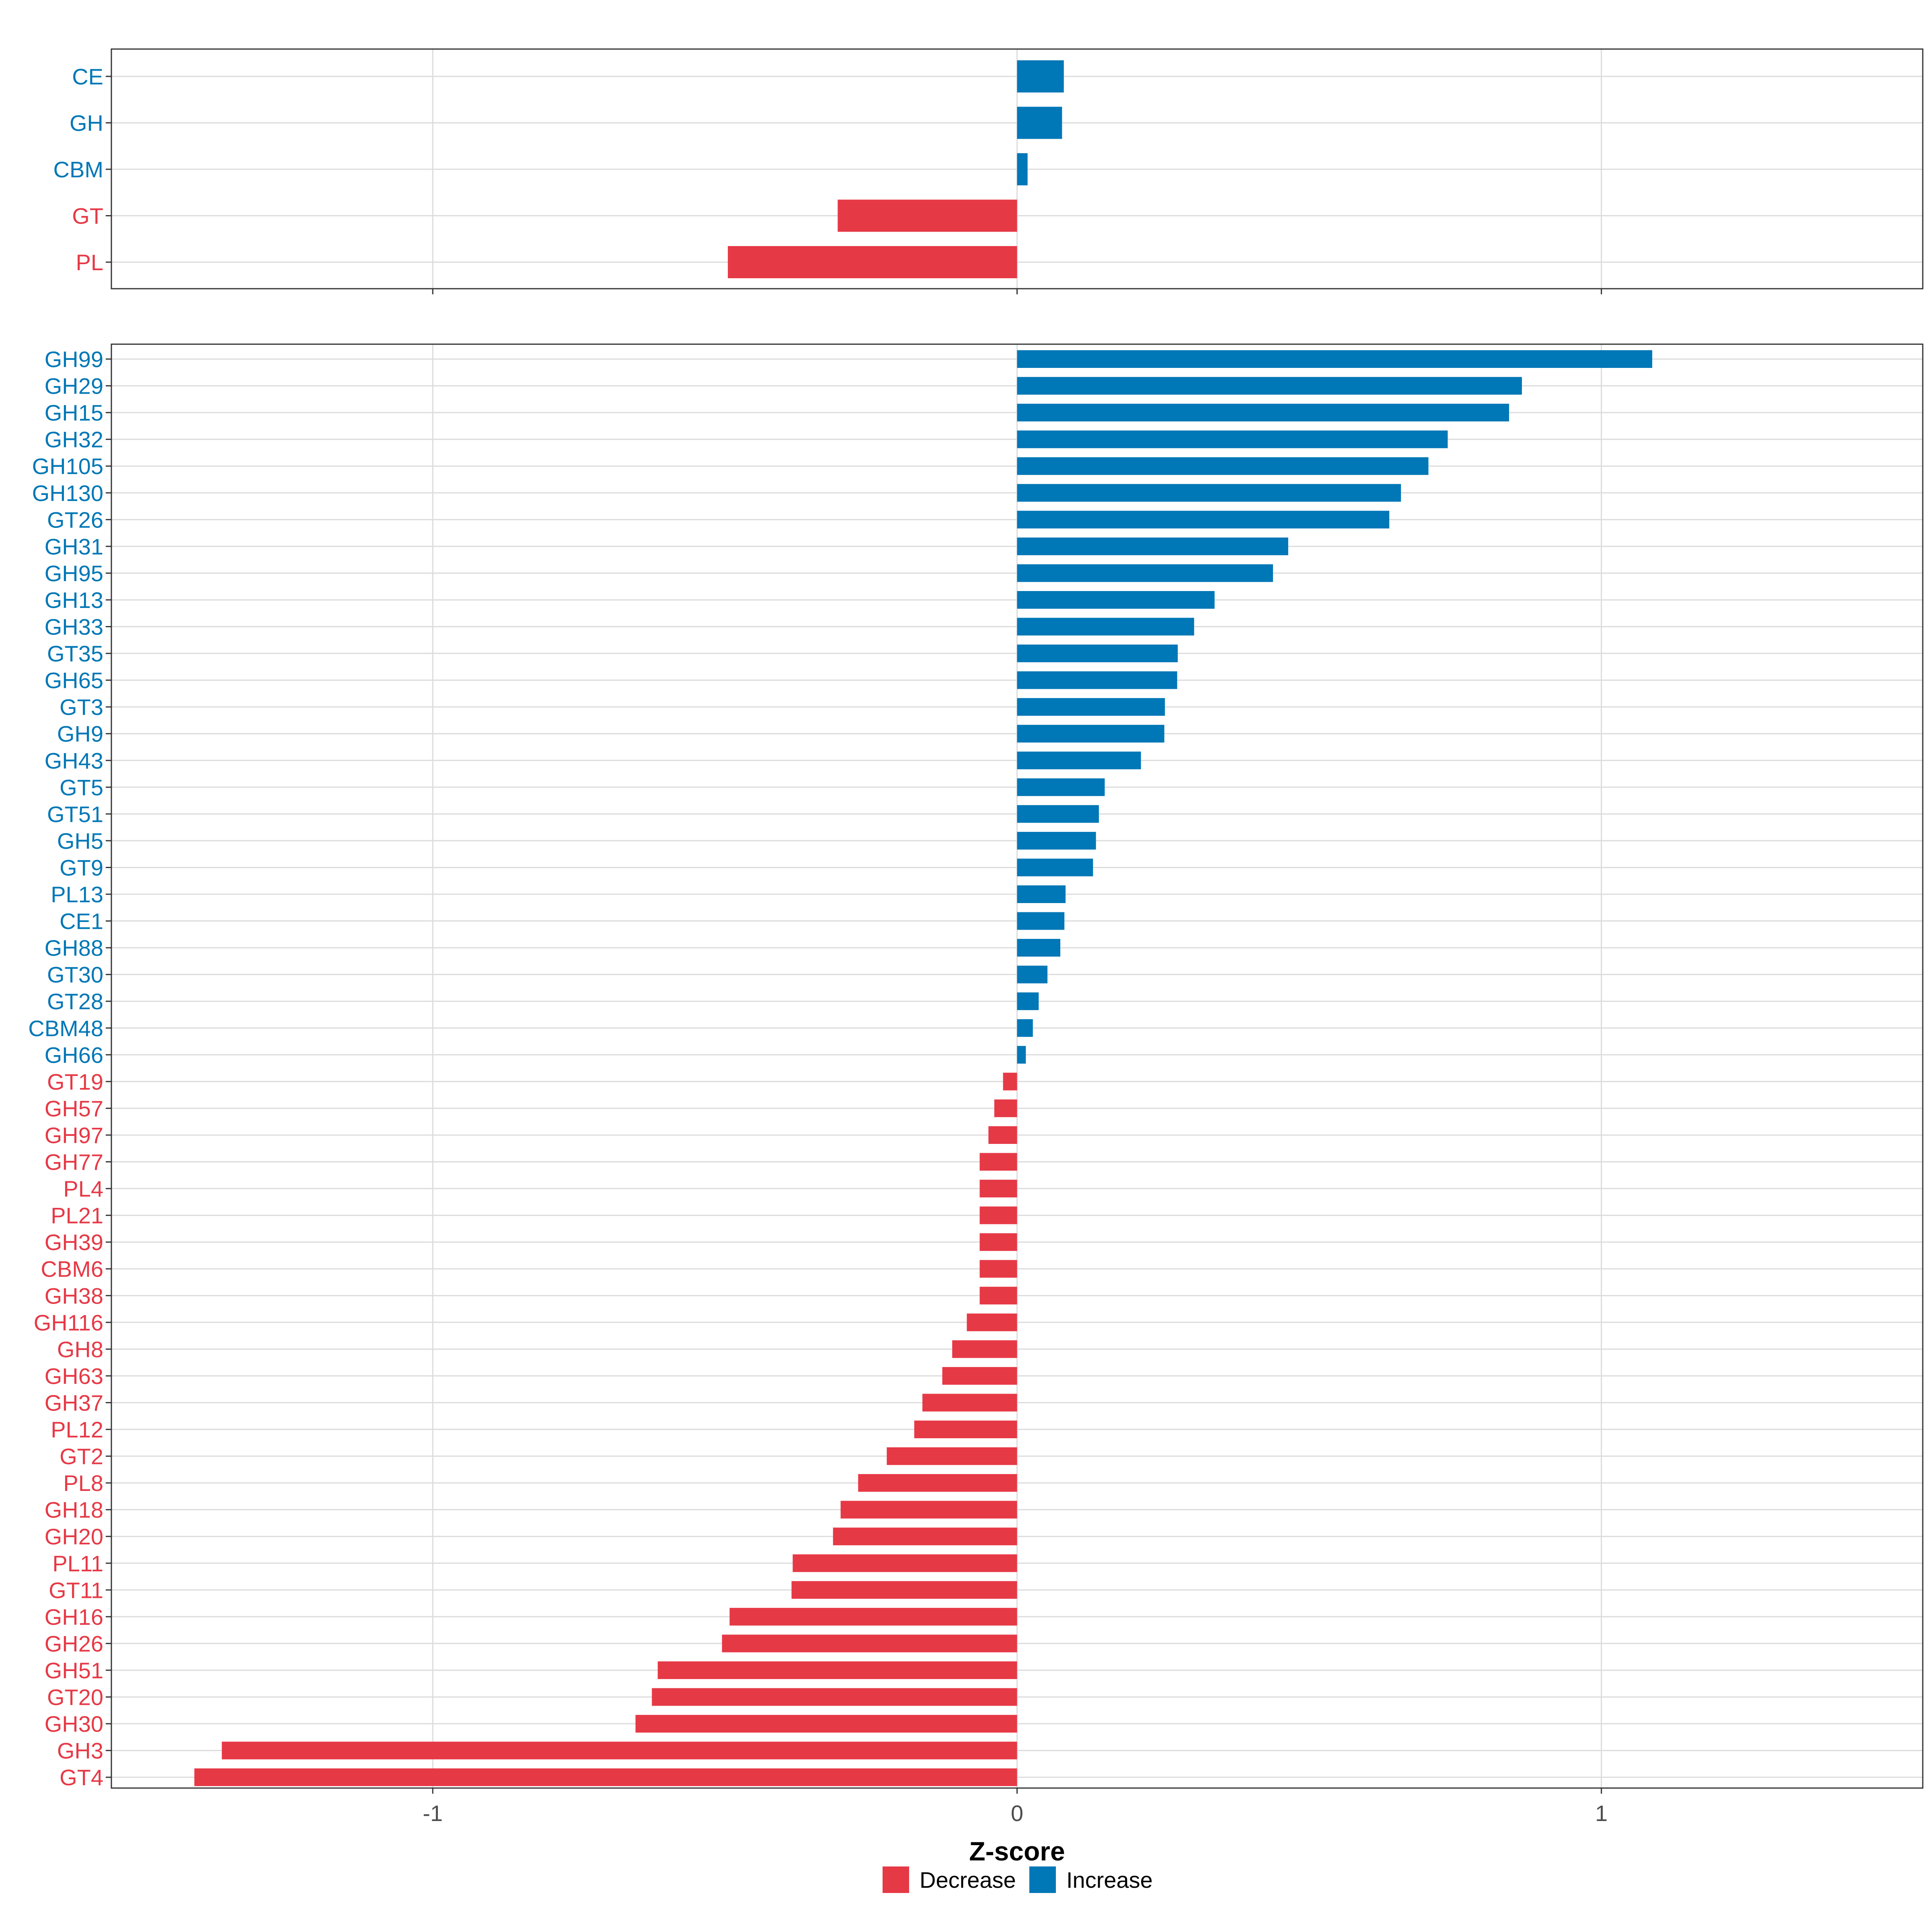  What do you see at coordinates (74, 439) in the screenshot?
I see `y-tick-label-gh32: GH32` at bounding box center [74, 439].